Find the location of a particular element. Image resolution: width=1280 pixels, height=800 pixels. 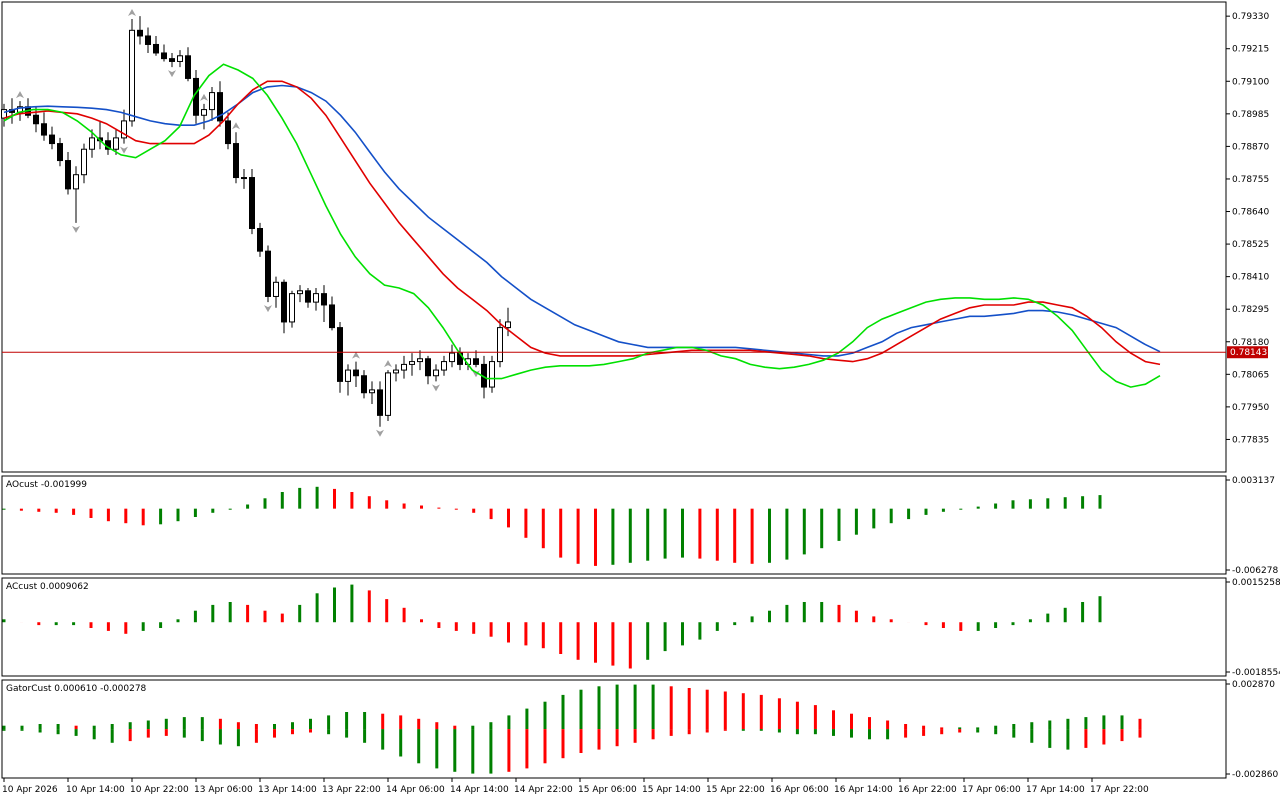

gator-axis-tick-label: -0.002860 is located at coordinates (1255, 775).